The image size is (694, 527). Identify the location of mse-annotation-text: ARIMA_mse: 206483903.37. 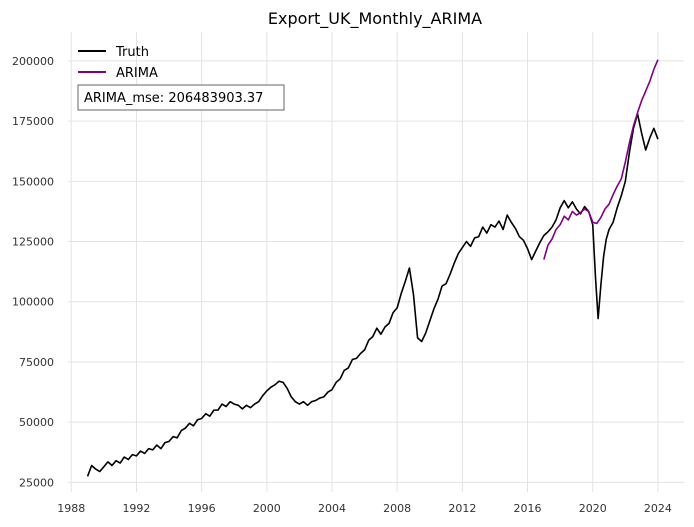
(173, 98).